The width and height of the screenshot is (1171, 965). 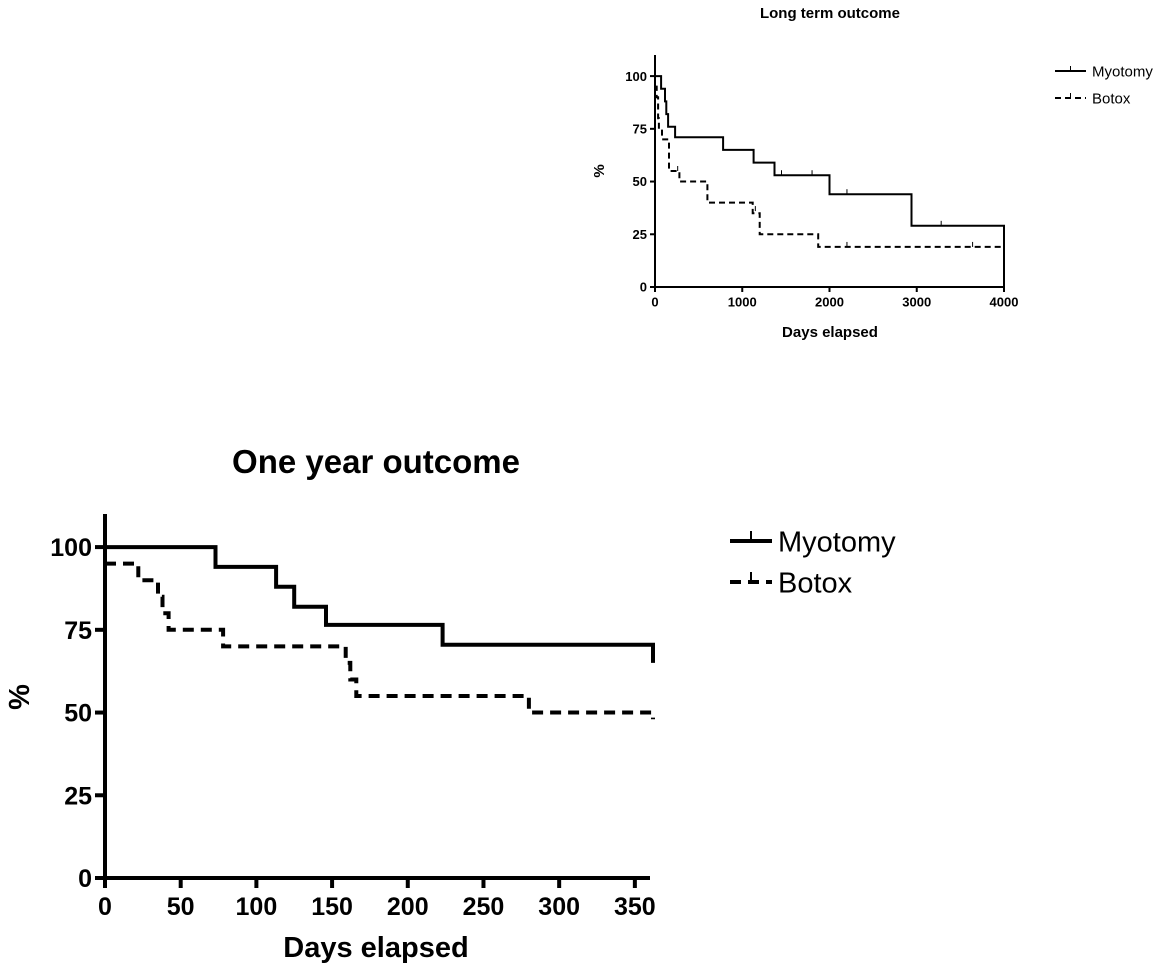 I want to click on chart-title: Long term outcome, so click(x=830, y=13).